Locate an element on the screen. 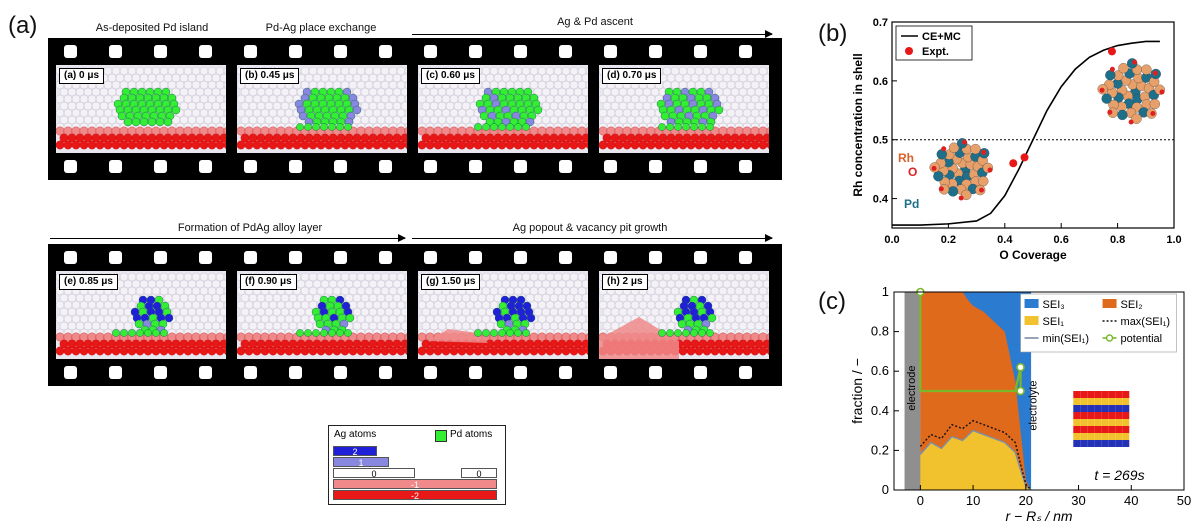  max-sei1-line is located at coordinates (975, 455).